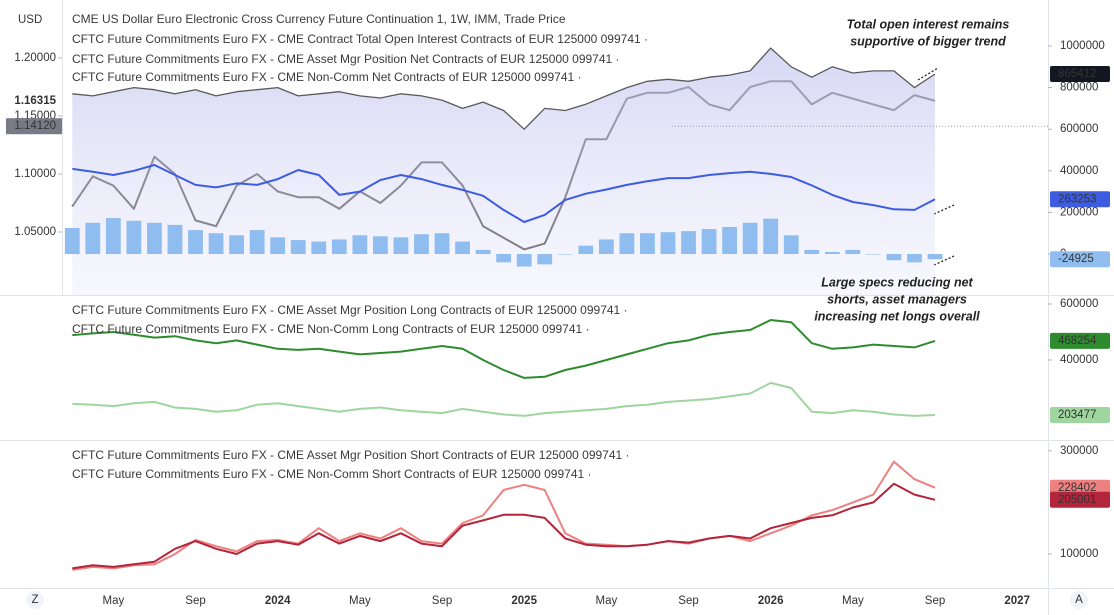 This screenshot has height=615, width=1114. I want to click on y-tick-label: 1000000, so click(1082, 46).